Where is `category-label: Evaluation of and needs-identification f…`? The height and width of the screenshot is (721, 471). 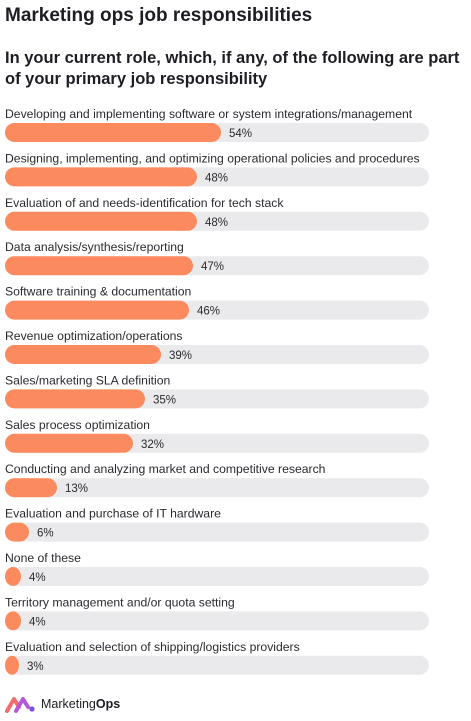 category-label: Evaluation of and needs-identification f… is located at coordinates (144, 203).